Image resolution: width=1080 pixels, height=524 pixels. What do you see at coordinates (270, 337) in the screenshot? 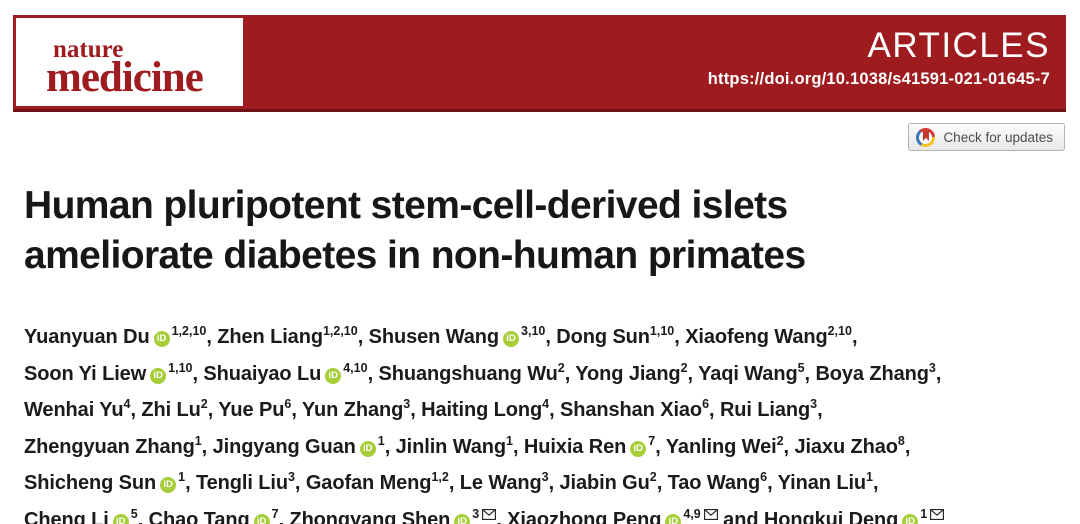
I see `author-name: Zhen Liang` at bounding box center [270, 337].